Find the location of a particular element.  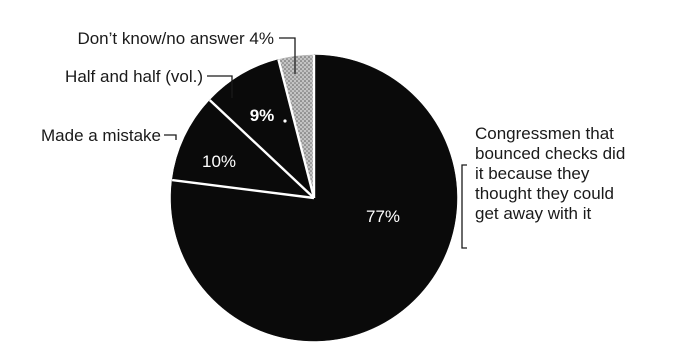

slice-separators is located at coordinates (243, 127).